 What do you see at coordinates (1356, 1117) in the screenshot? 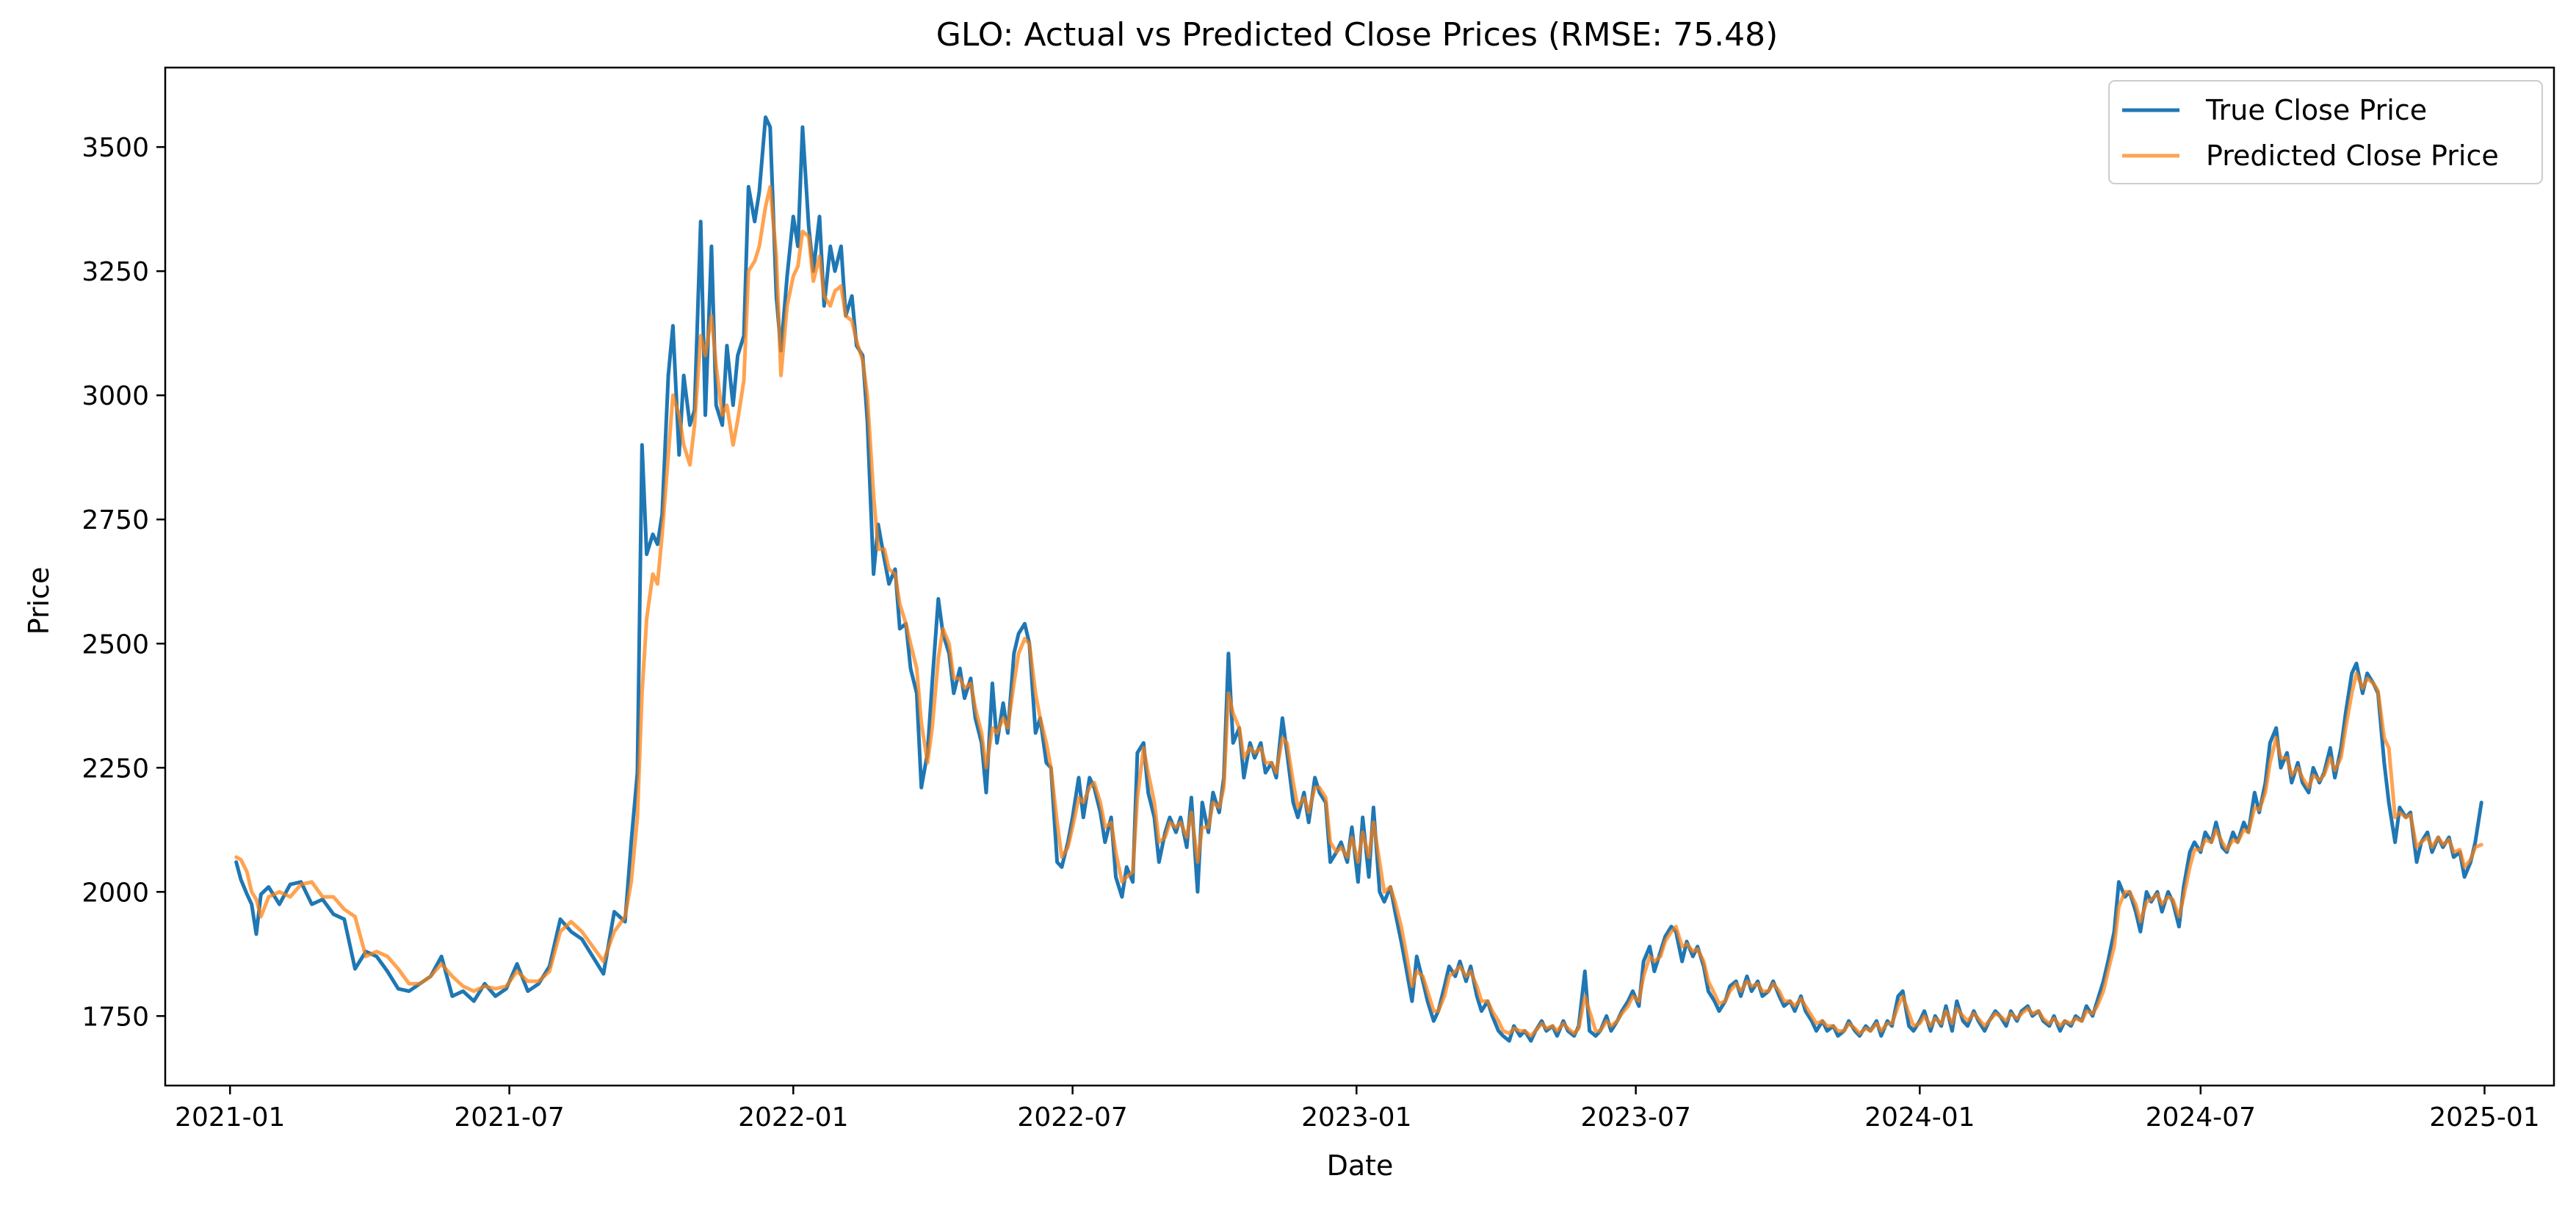
I see `x-tick-label: 2023-01` at bounding box center [1356, 1117].